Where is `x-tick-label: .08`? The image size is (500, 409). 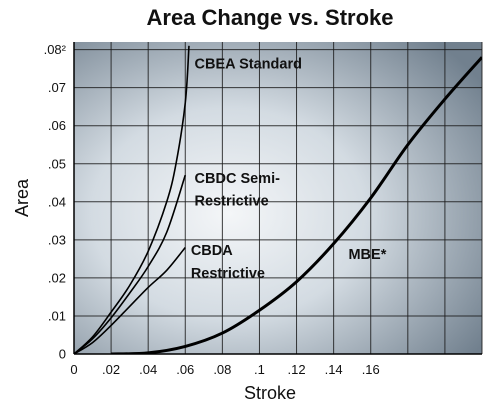 x-tick-label: .08 is located at coordinates (222, 369).